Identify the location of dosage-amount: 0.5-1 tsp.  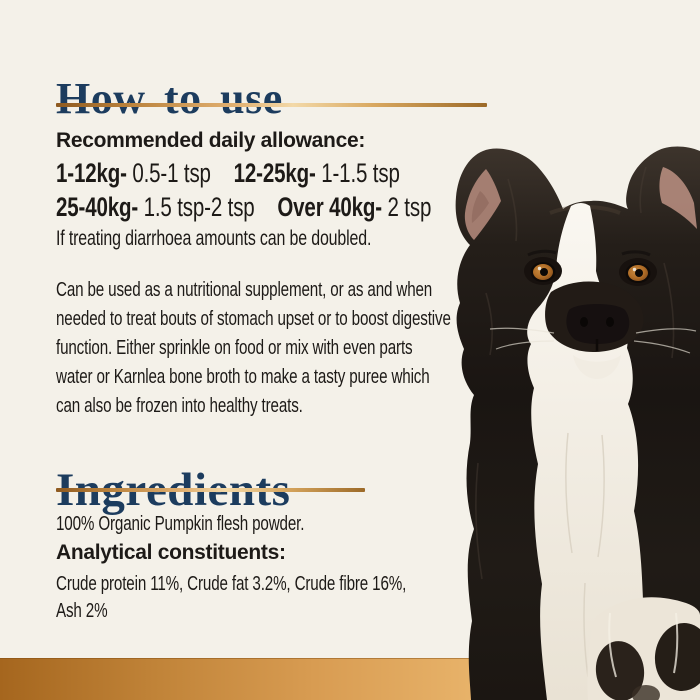
(171, 173).